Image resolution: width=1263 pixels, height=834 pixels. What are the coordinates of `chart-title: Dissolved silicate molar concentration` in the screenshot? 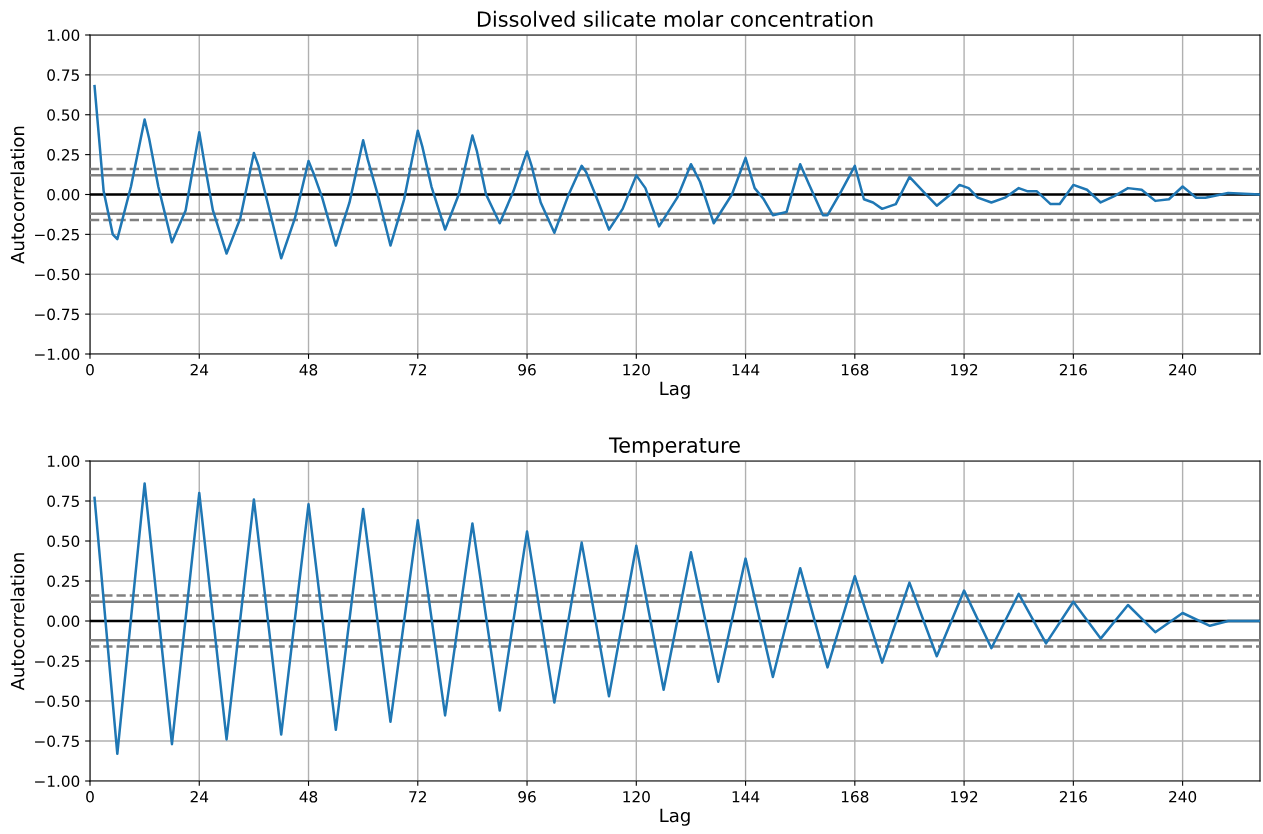 It's located at (675, 18).